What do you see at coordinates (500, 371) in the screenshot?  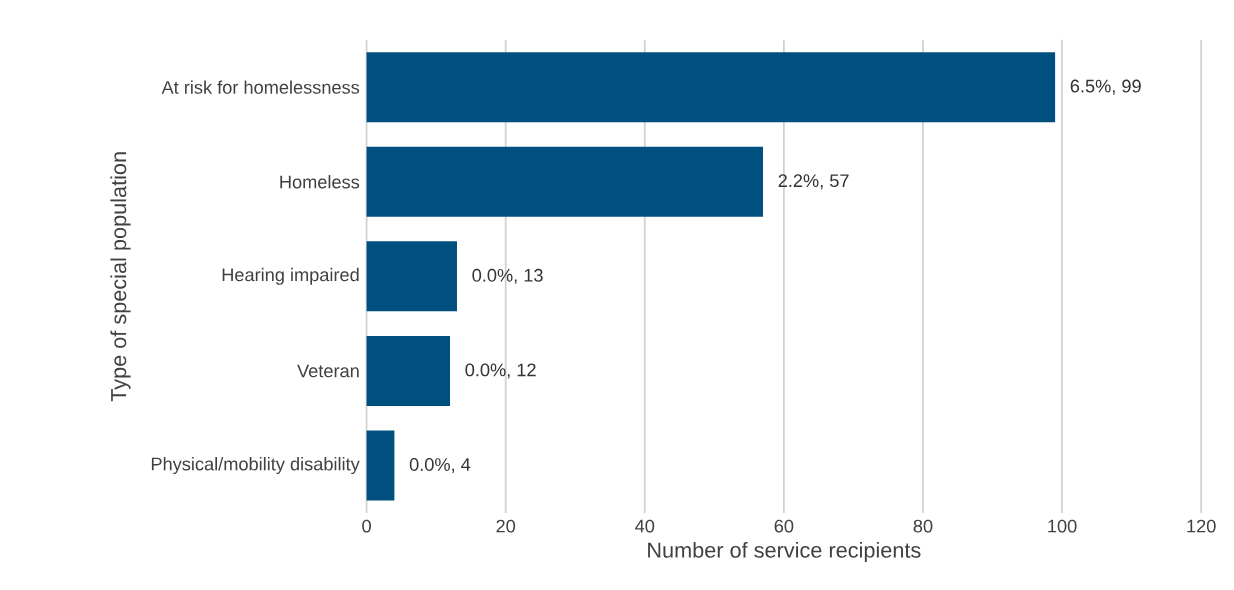 I see `data-label: 0.0%, 12` at bounding box center [500, 371].